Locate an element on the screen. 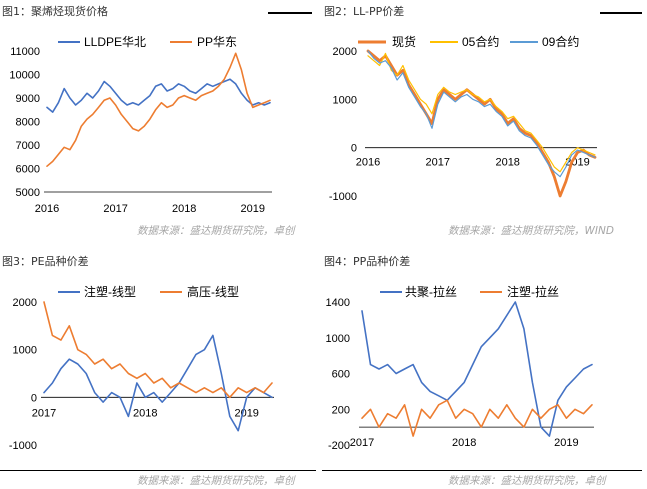 The width and height of the screenshot is (647, 489). chart-title: 图2：LL-PP价差 is located at coordinates (364, 11).